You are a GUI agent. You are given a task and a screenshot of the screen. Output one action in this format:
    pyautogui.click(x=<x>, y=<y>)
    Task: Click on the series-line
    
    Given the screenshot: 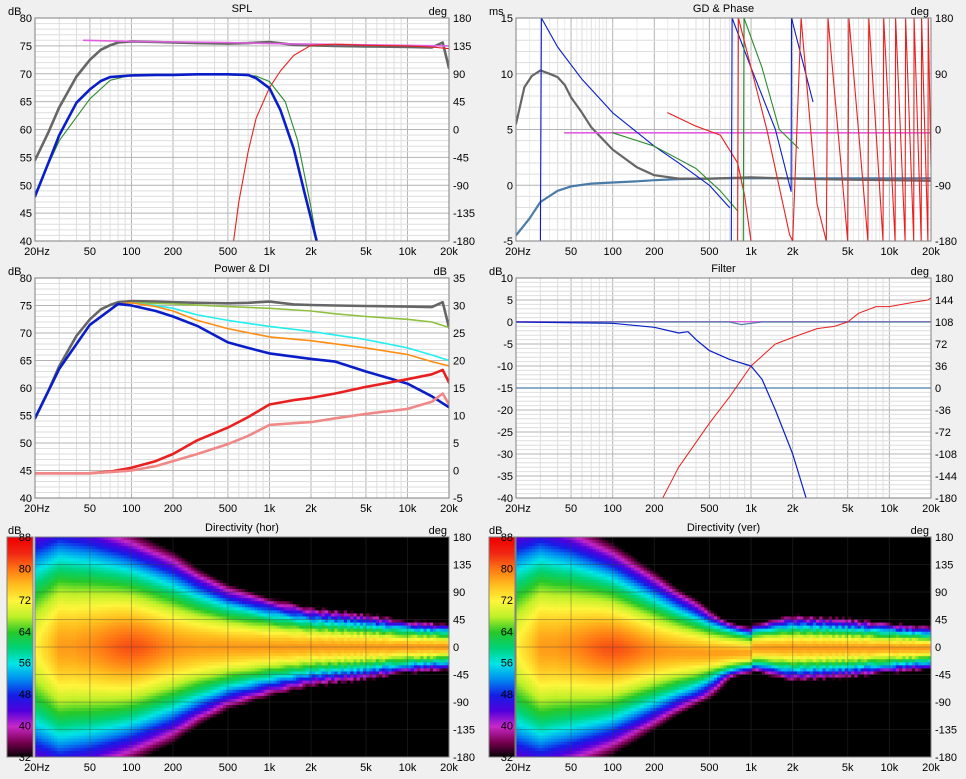 What is the action you would take?
    pyautogui.click(x=770, y=129)
    